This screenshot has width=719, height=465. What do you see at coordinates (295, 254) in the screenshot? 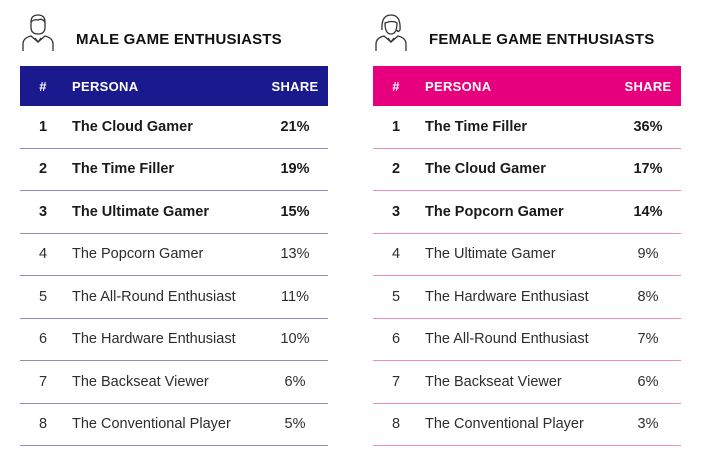
I see `share-cell: 13%` at bounding box center [295, 254].